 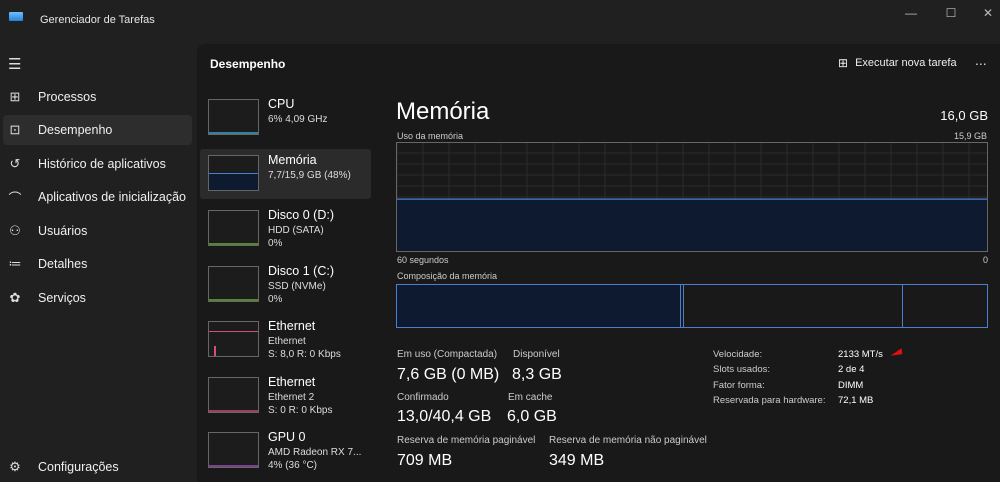 What do you see at coordinates (430, 136) in the screenshot?
I see `usage-label: Uso da memória` at bounding box center [430, 136].